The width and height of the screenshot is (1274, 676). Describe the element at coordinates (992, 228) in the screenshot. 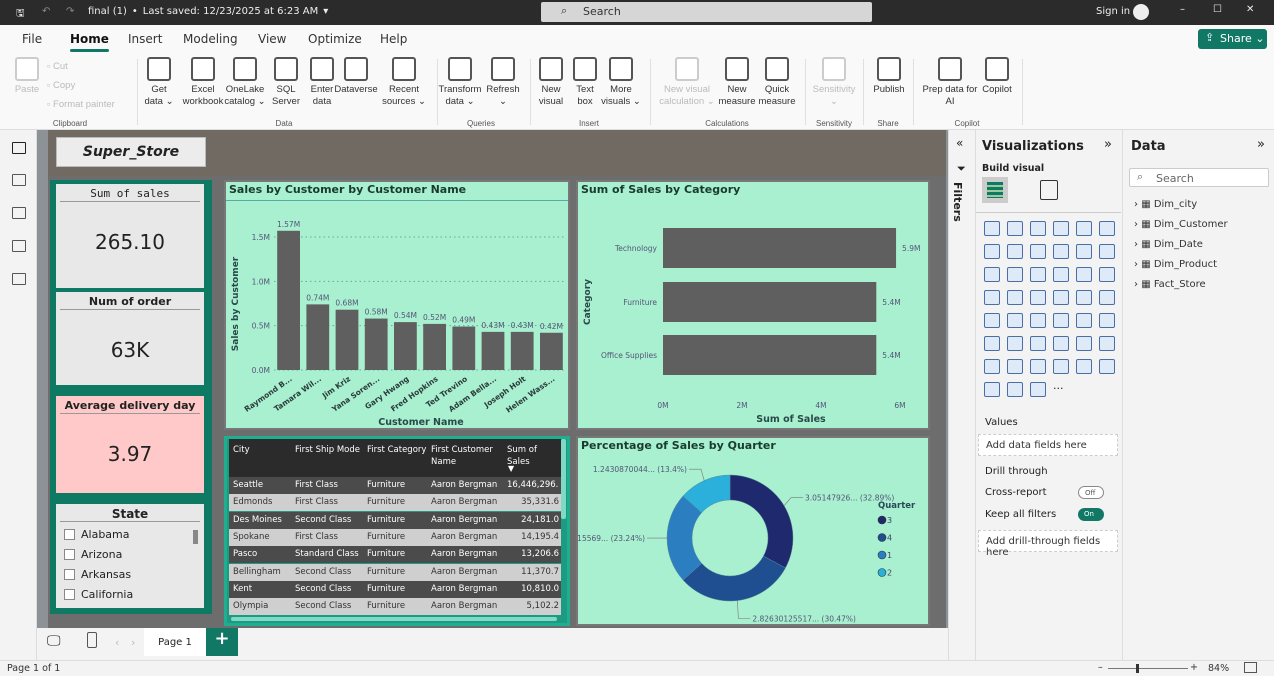

I see `stacked-bar-icon` at that location.